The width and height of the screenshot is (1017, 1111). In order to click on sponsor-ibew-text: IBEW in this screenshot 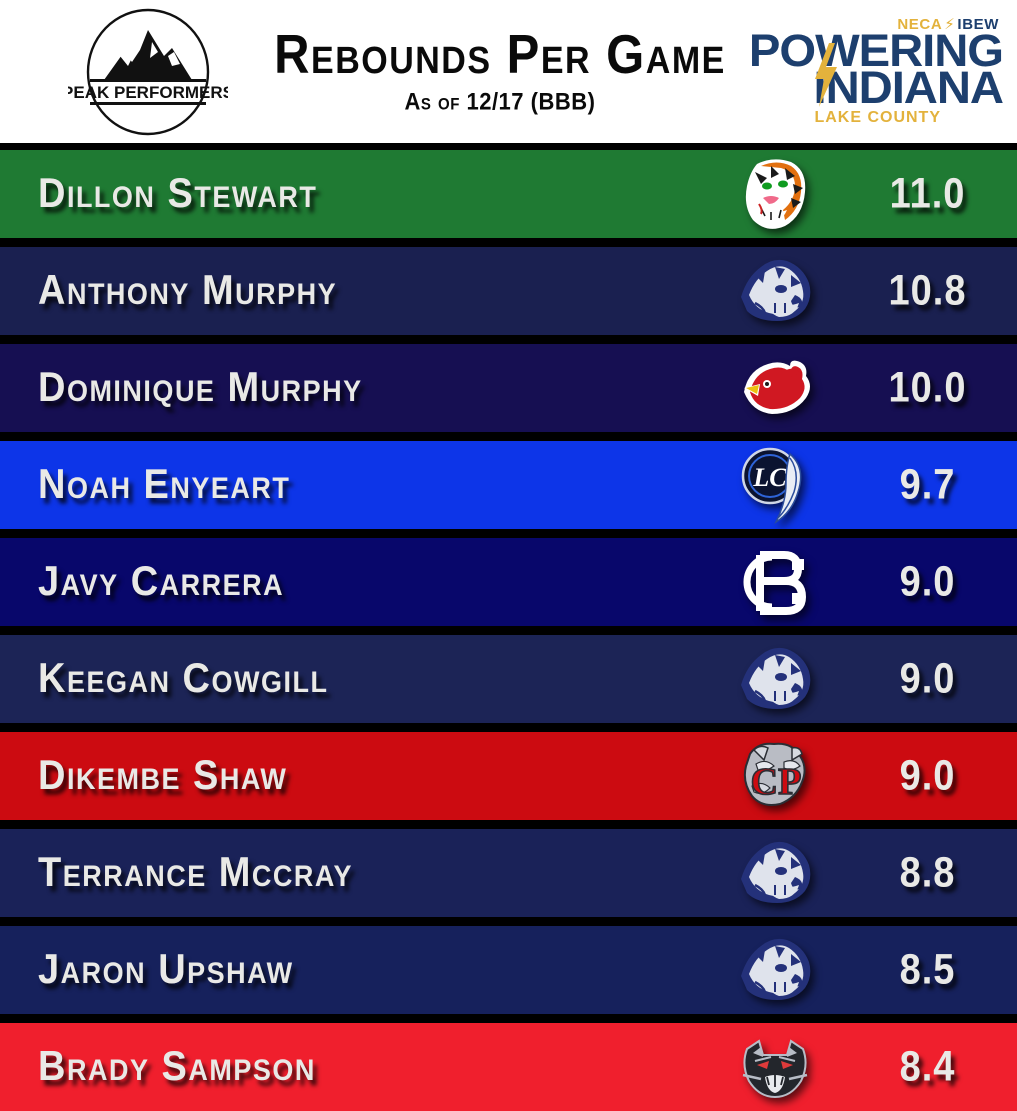, I will do `click(978, 24)`.